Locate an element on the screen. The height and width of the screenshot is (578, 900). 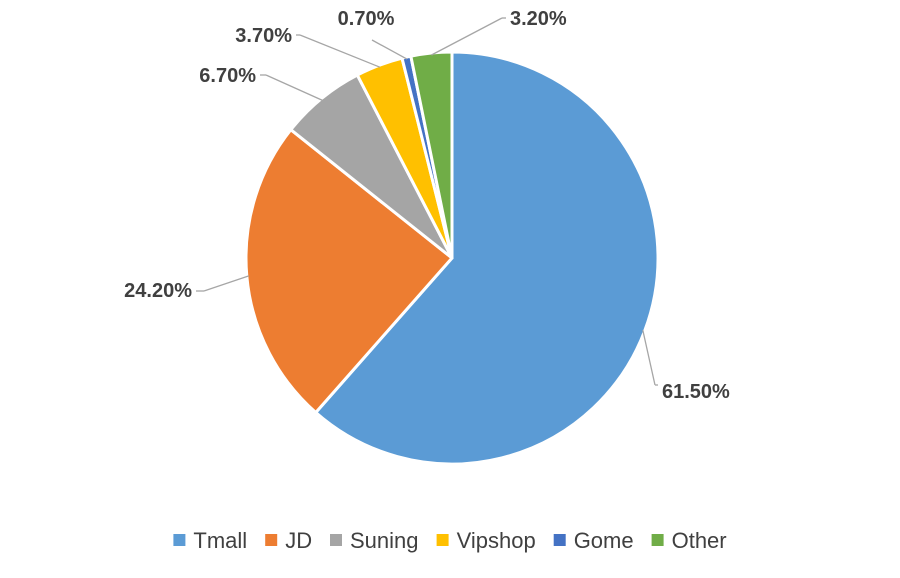
legend: Tmall JD Suning Vipshop Gome Other is located at coordinates (450, 540).